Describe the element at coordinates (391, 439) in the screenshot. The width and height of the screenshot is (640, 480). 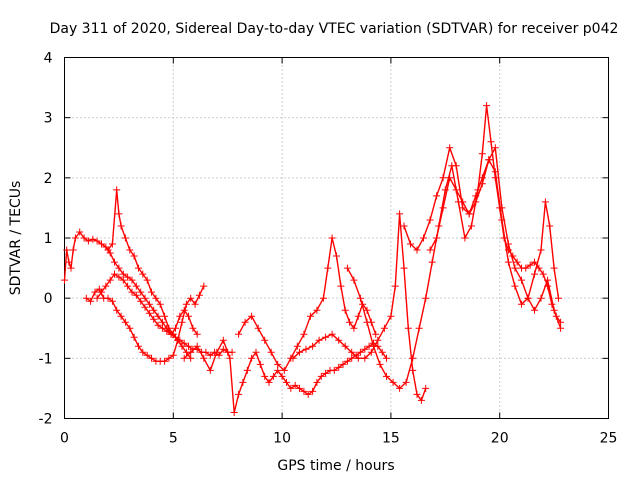
I see `x-tick-label: 15` at that location.